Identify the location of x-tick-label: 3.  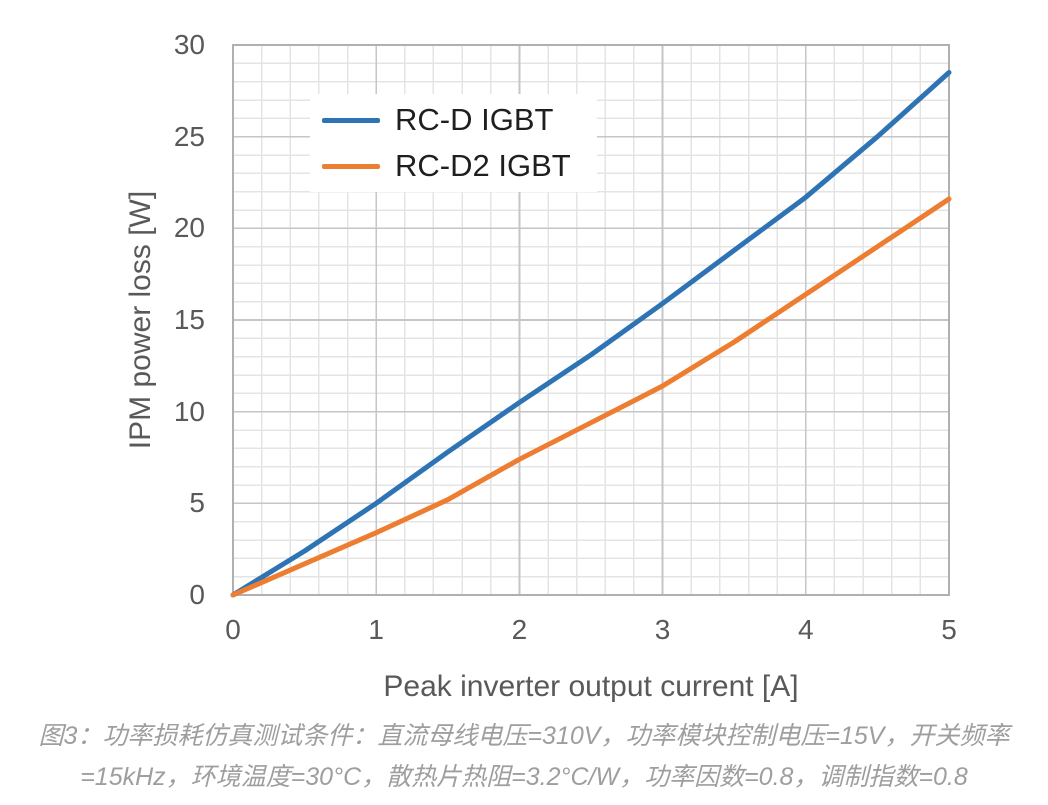
(662, 629).